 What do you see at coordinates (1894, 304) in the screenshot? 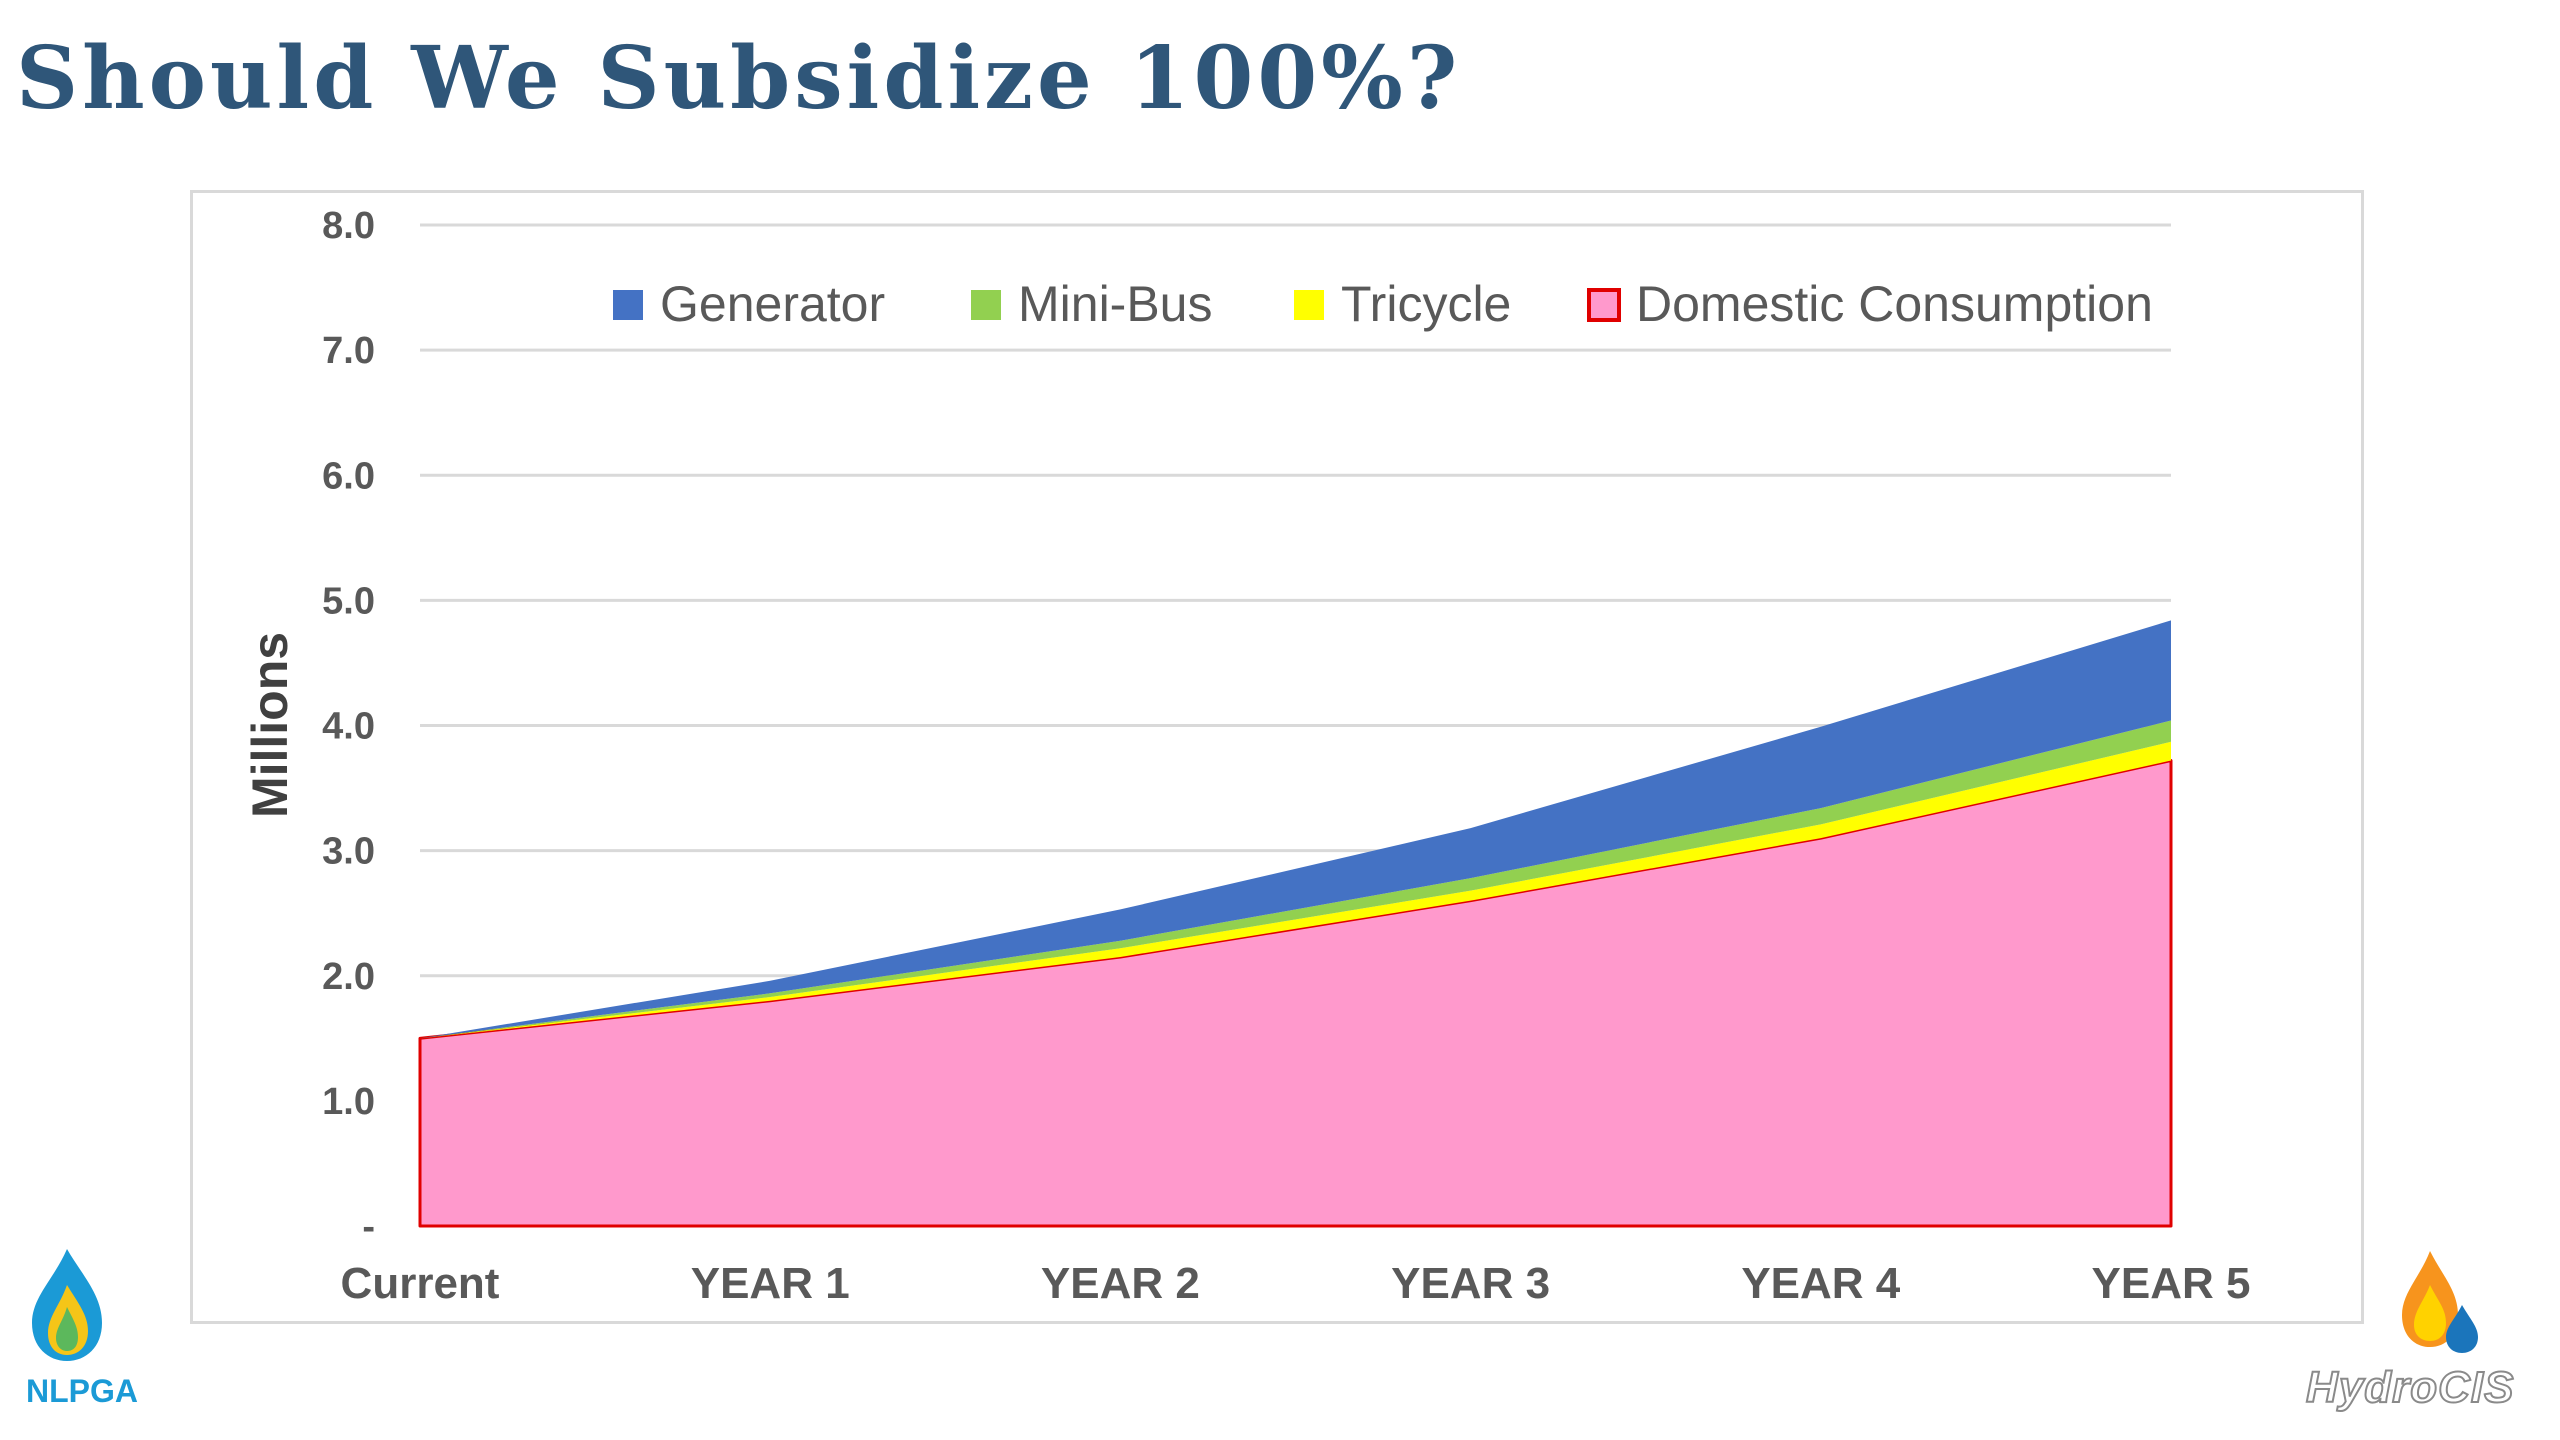
I see `legend-label: Domestic Consumption` at bounding box center [1894, 304].